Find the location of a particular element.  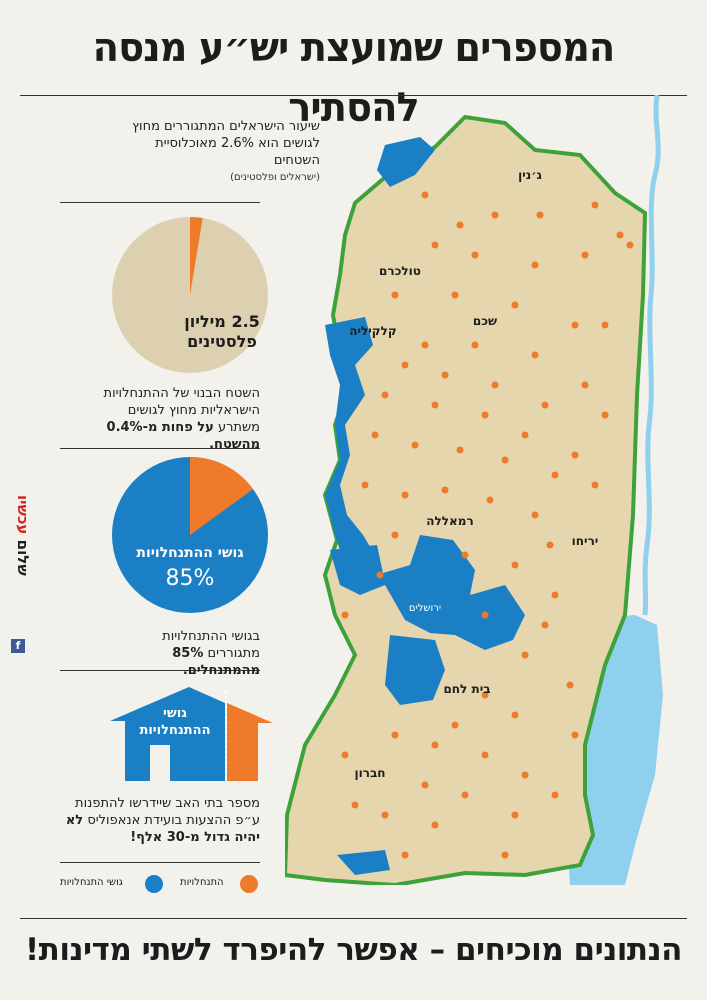

city-hebron: חברון is located at coordinates (369, 773).